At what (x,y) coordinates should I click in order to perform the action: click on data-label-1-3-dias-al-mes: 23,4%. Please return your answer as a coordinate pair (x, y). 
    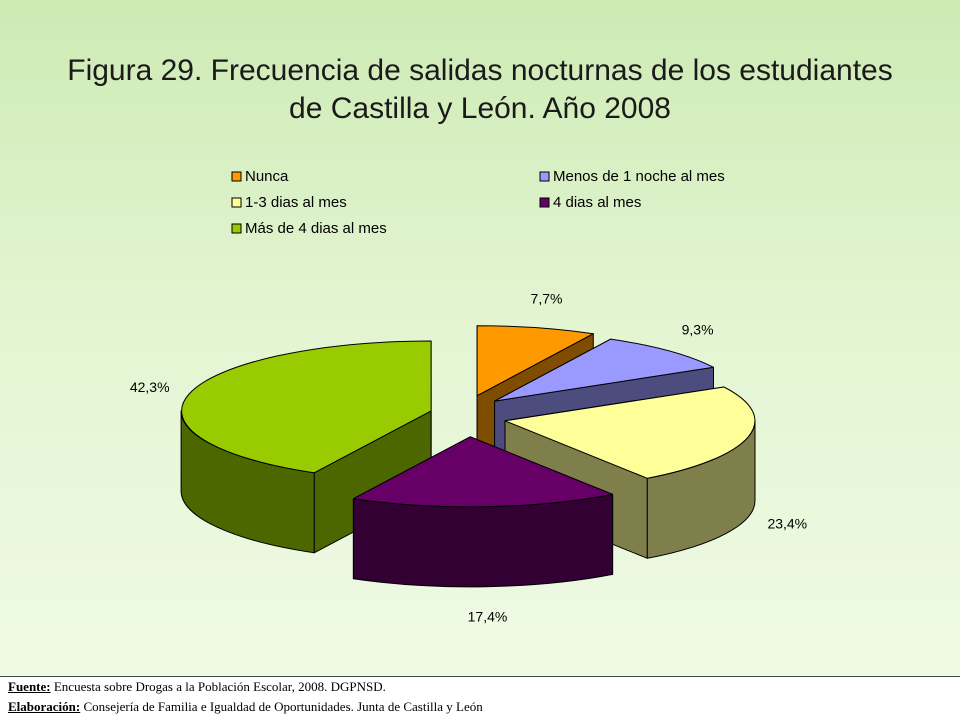
    Looking at the image, I should click on (787, 524).